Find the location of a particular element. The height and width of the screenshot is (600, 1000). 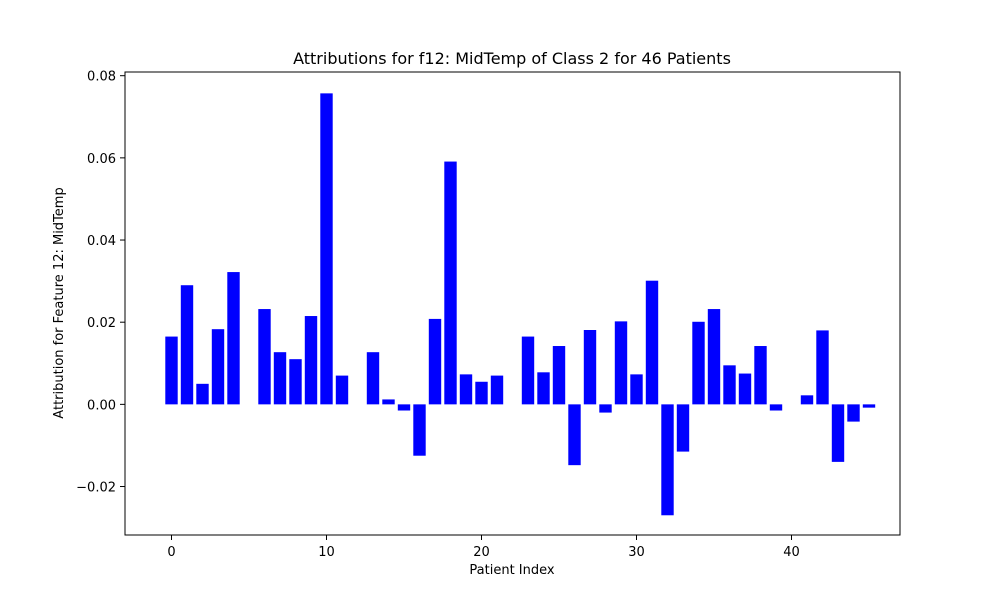

x-tick-label: 0 is located at coordinates (171, 552).